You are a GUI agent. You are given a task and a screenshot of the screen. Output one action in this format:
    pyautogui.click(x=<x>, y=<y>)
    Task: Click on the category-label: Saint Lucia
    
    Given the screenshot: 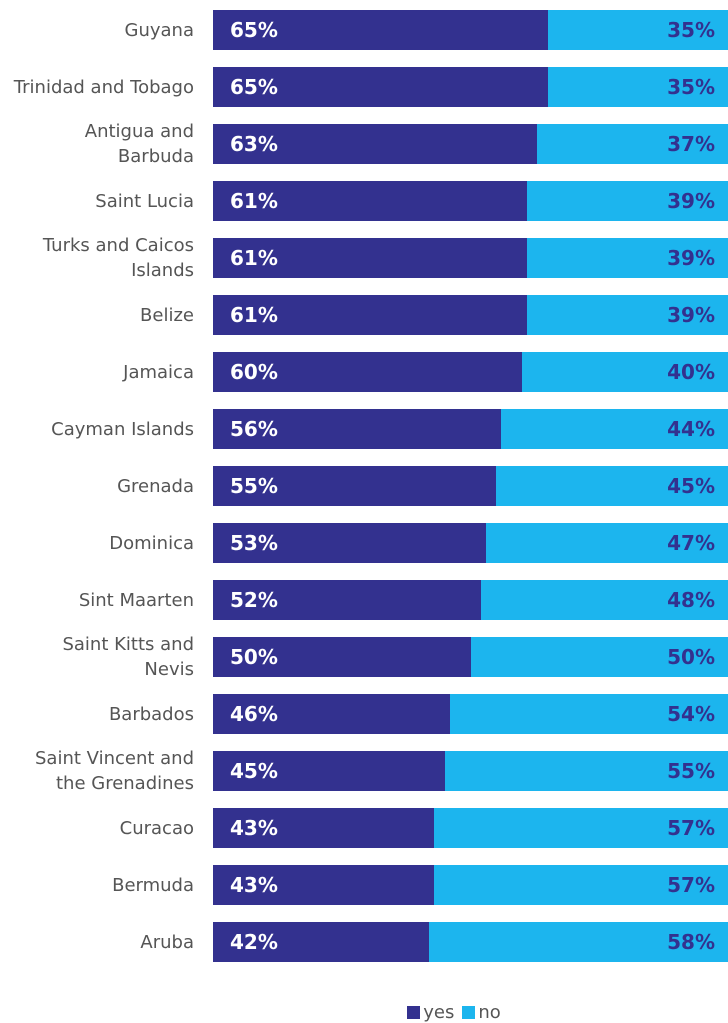 What is the action you would take?
    pyautogui.click(x=97, y=201)
    